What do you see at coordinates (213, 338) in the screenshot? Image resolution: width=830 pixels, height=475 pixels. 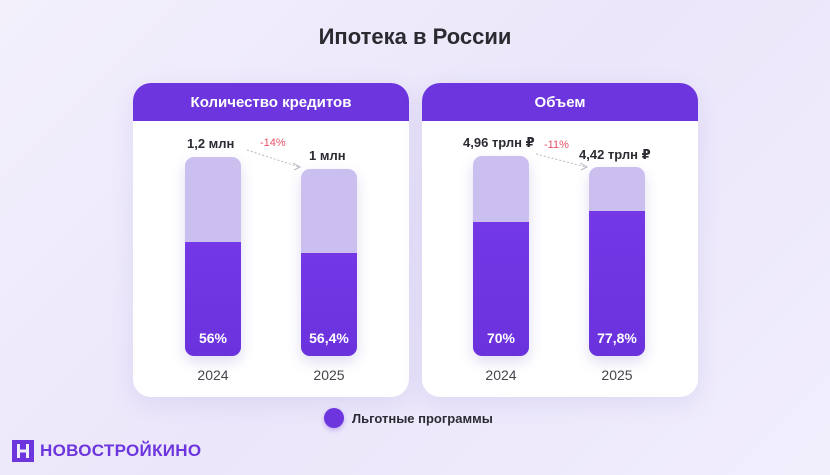 I see `share-label: 56%` at bounding box center [213, 338].